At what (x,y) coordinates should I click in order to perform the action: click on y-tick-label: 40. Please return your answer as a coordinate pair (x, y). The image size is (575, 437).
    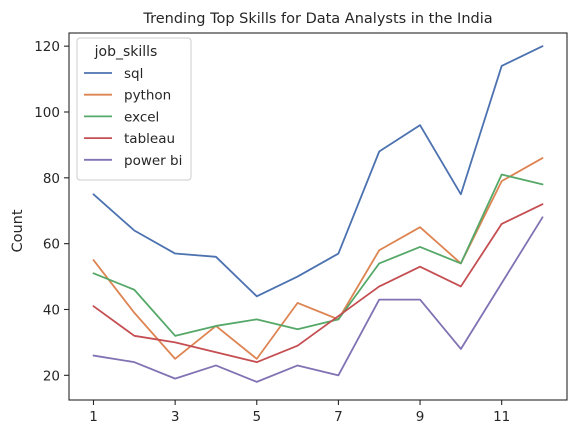
    Looking at the image, I should click on (51, 310).